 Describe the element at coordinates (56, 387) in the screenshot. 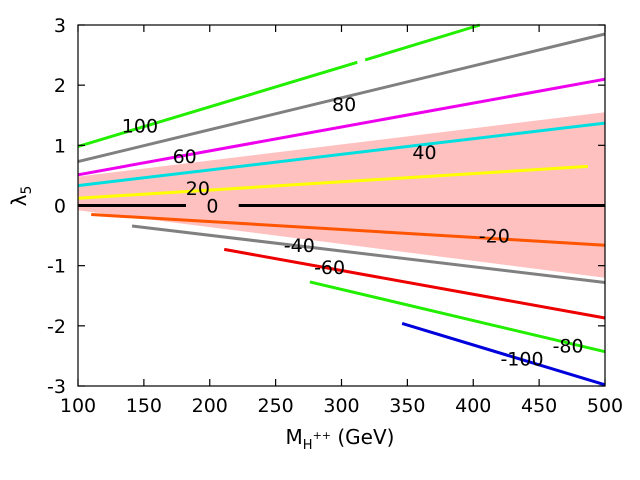

I see `y-tick-label--3: -3` at that location.